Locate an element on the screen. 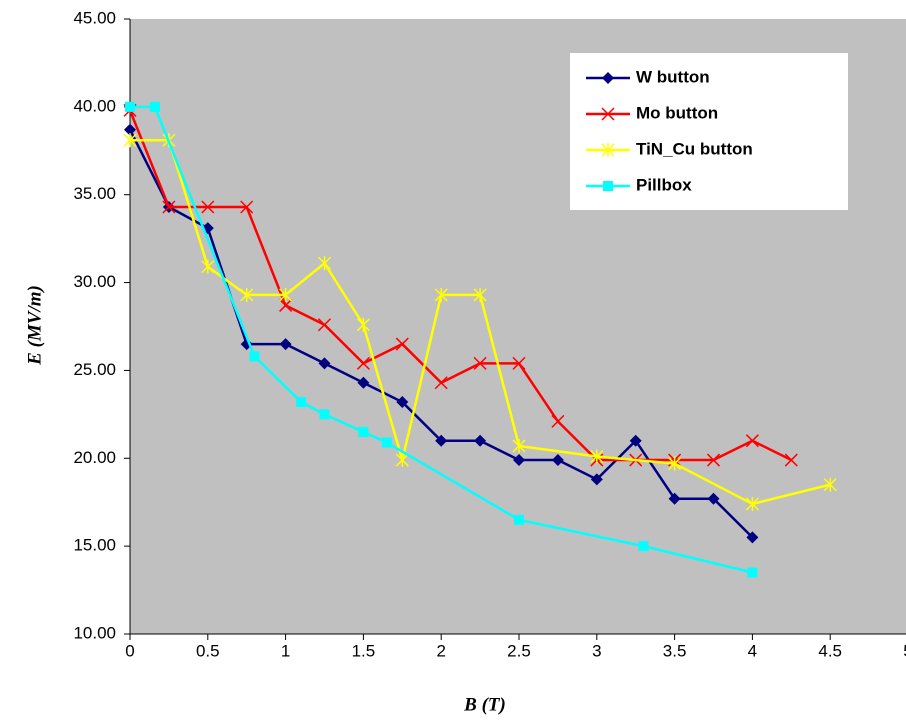 This screenshot has width=906, height=723. x-tick-label: 3.5 is located at coordinates (675, 650).